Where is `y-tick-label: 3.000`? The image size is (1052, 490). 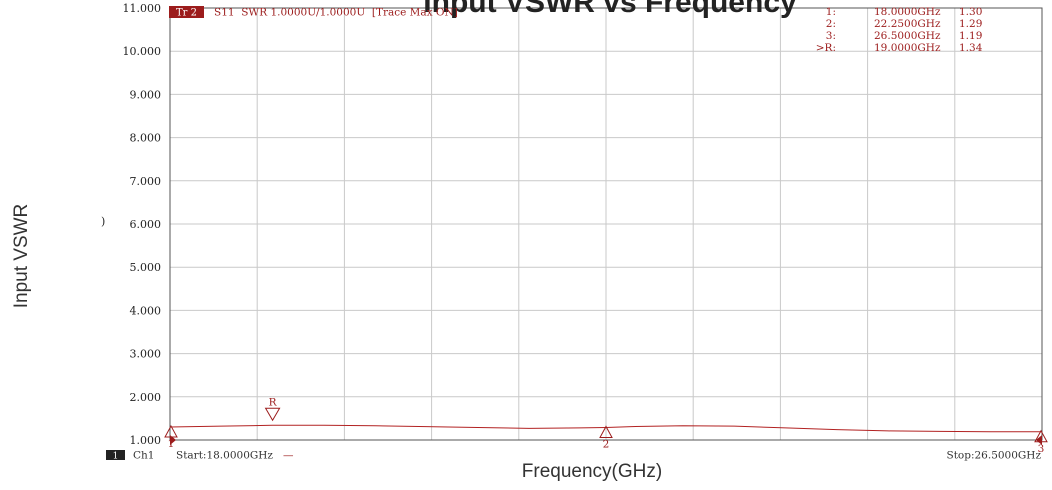 y-tick-label: 3.000 is located at coordinates (146, 354).